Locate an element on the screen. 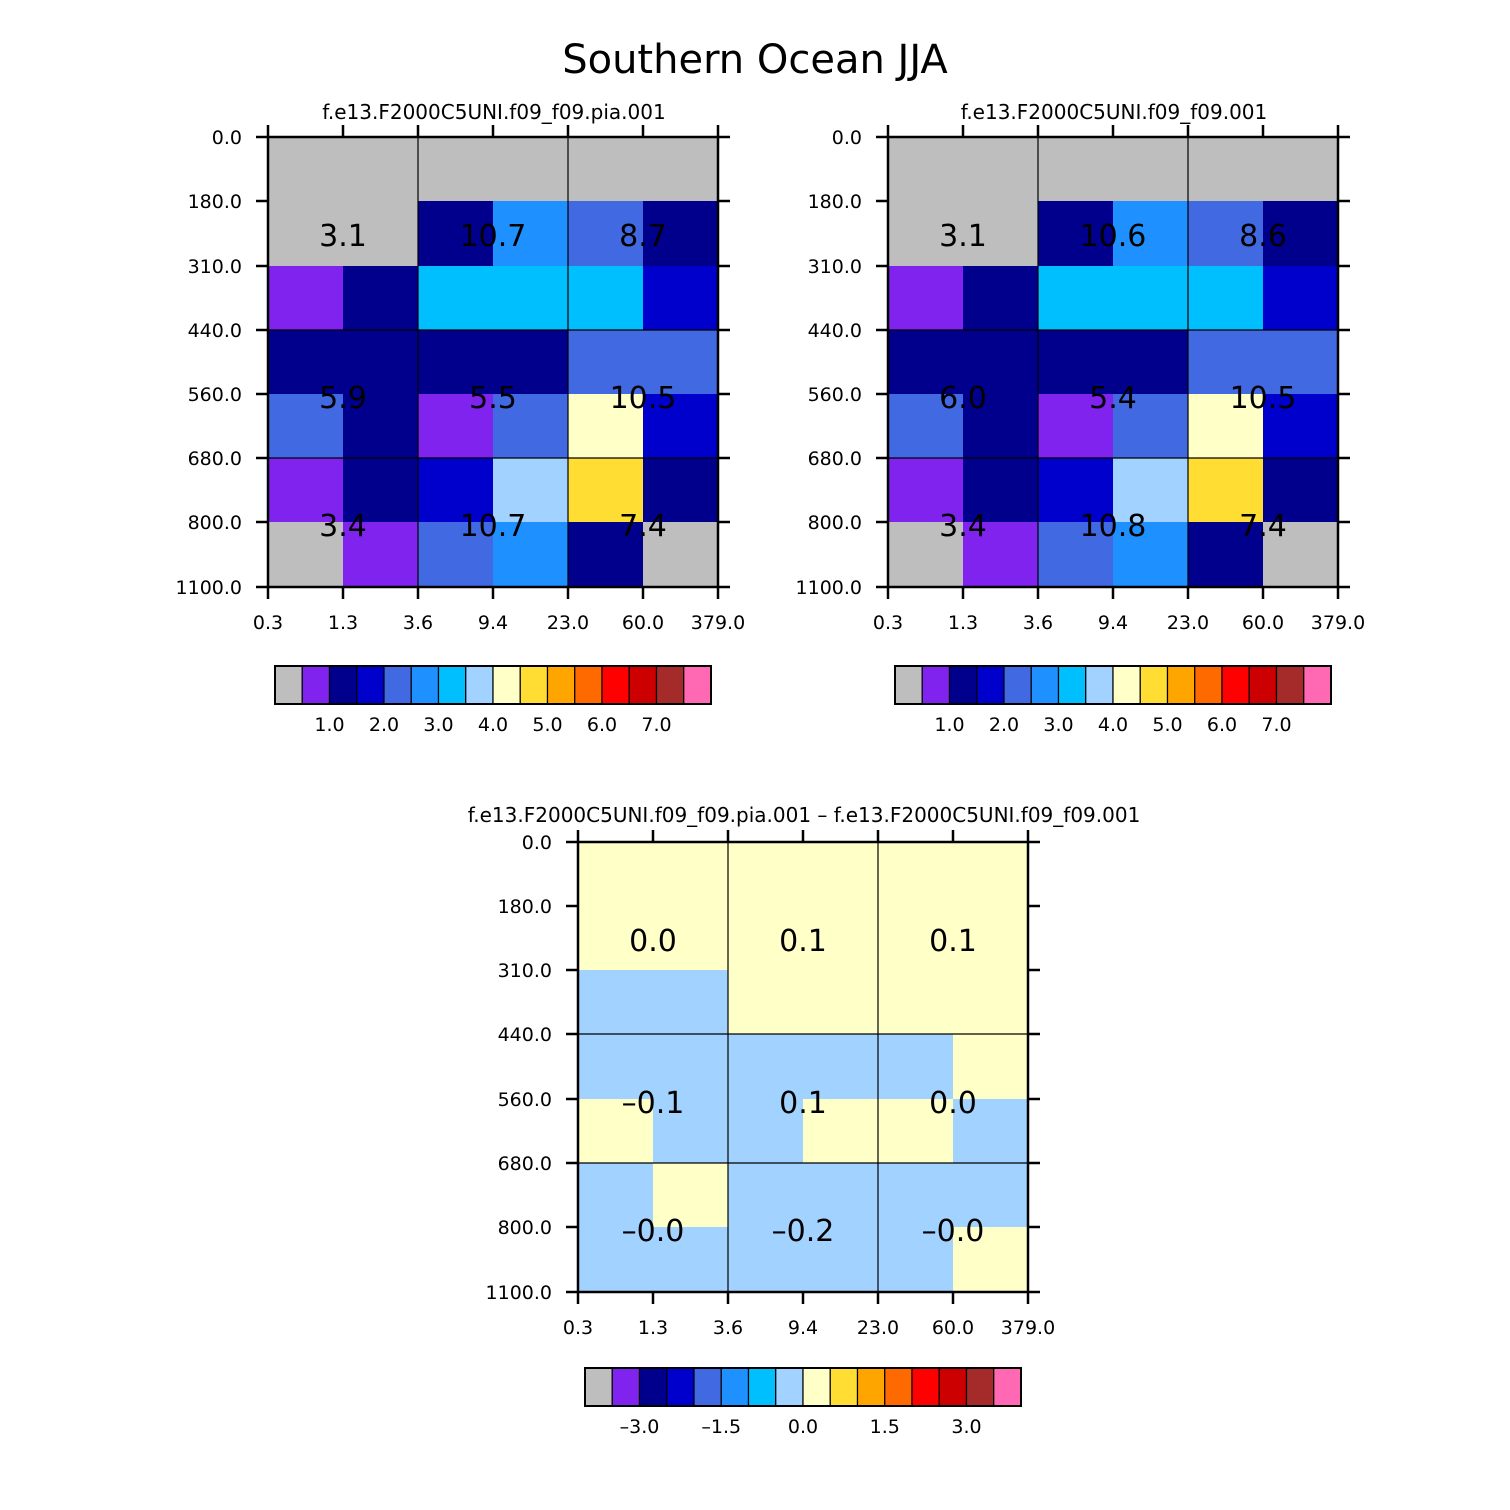 This screenshot has width=1510, height=1510. block-value-label: 0.1 is located at coordinates (803, 1103).